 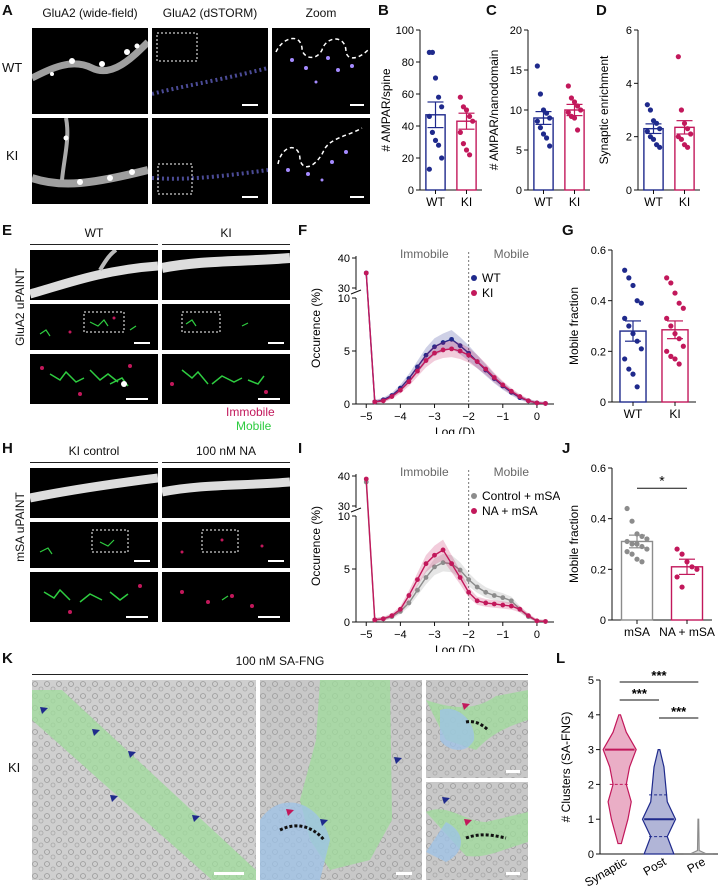 I want to click on panel-letter-f: F, so click(x=303, y=230).